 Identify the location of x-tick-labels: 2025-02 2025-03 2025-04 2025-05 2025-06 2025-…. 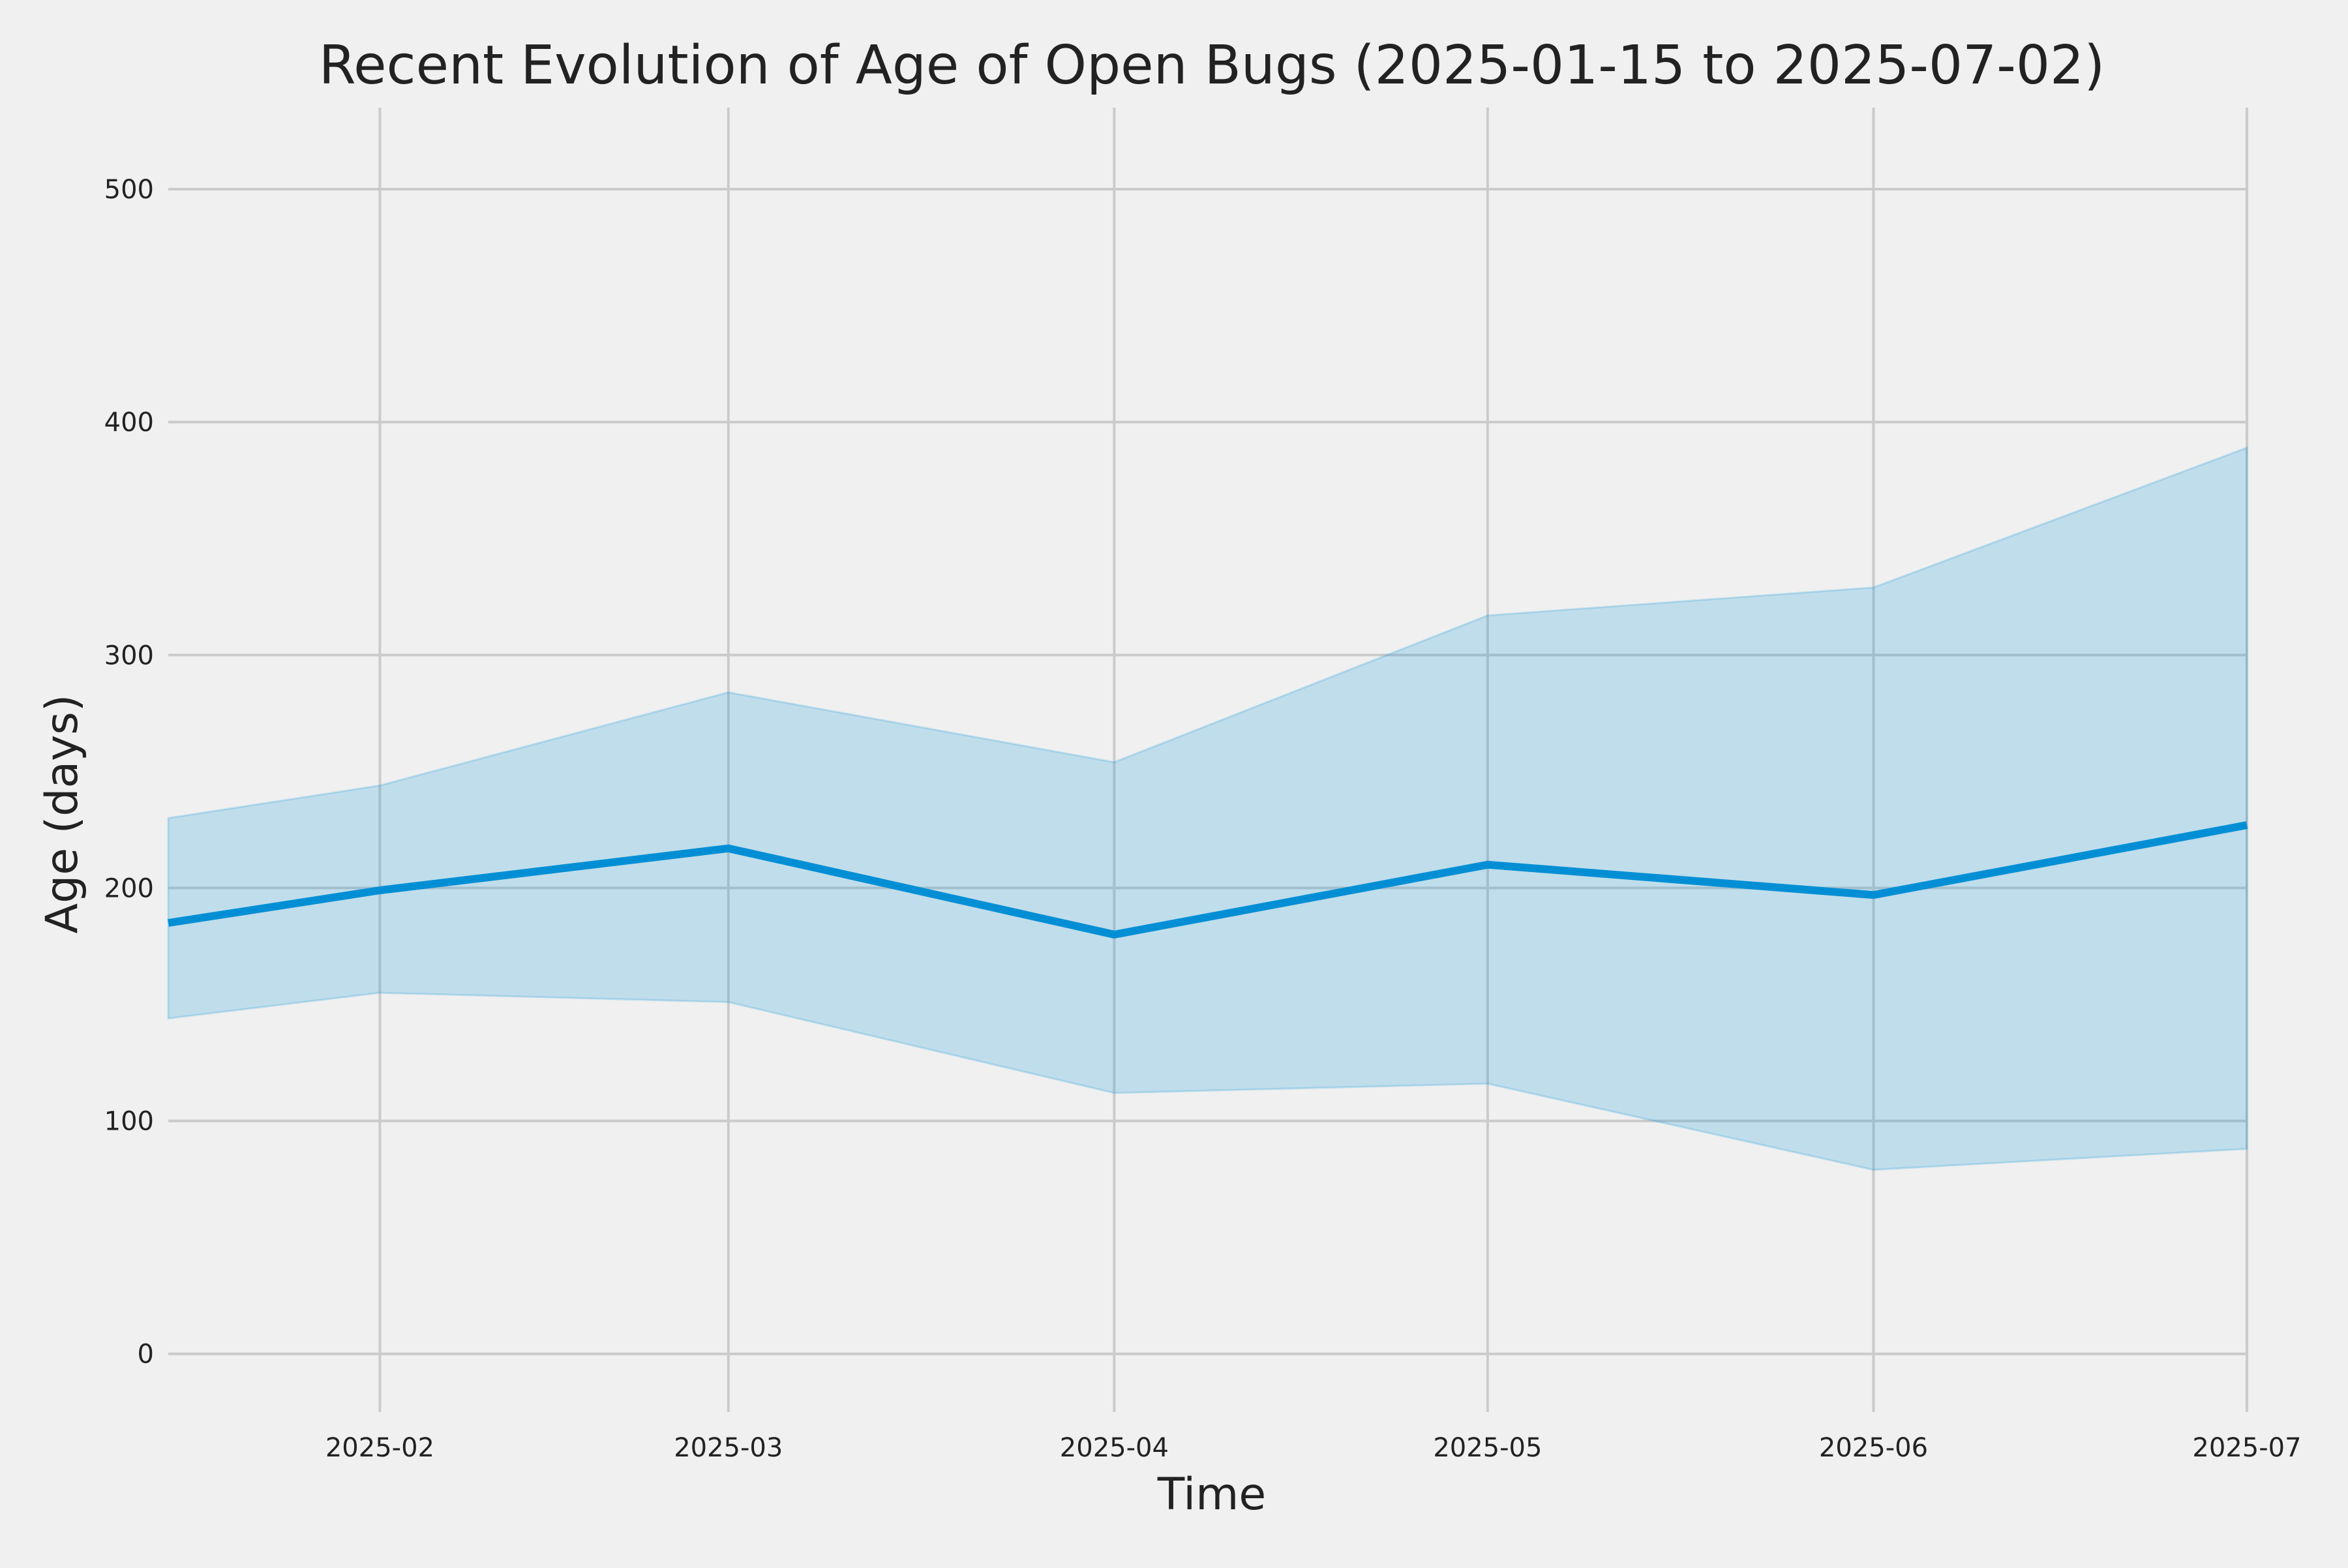
(1314, 1448).